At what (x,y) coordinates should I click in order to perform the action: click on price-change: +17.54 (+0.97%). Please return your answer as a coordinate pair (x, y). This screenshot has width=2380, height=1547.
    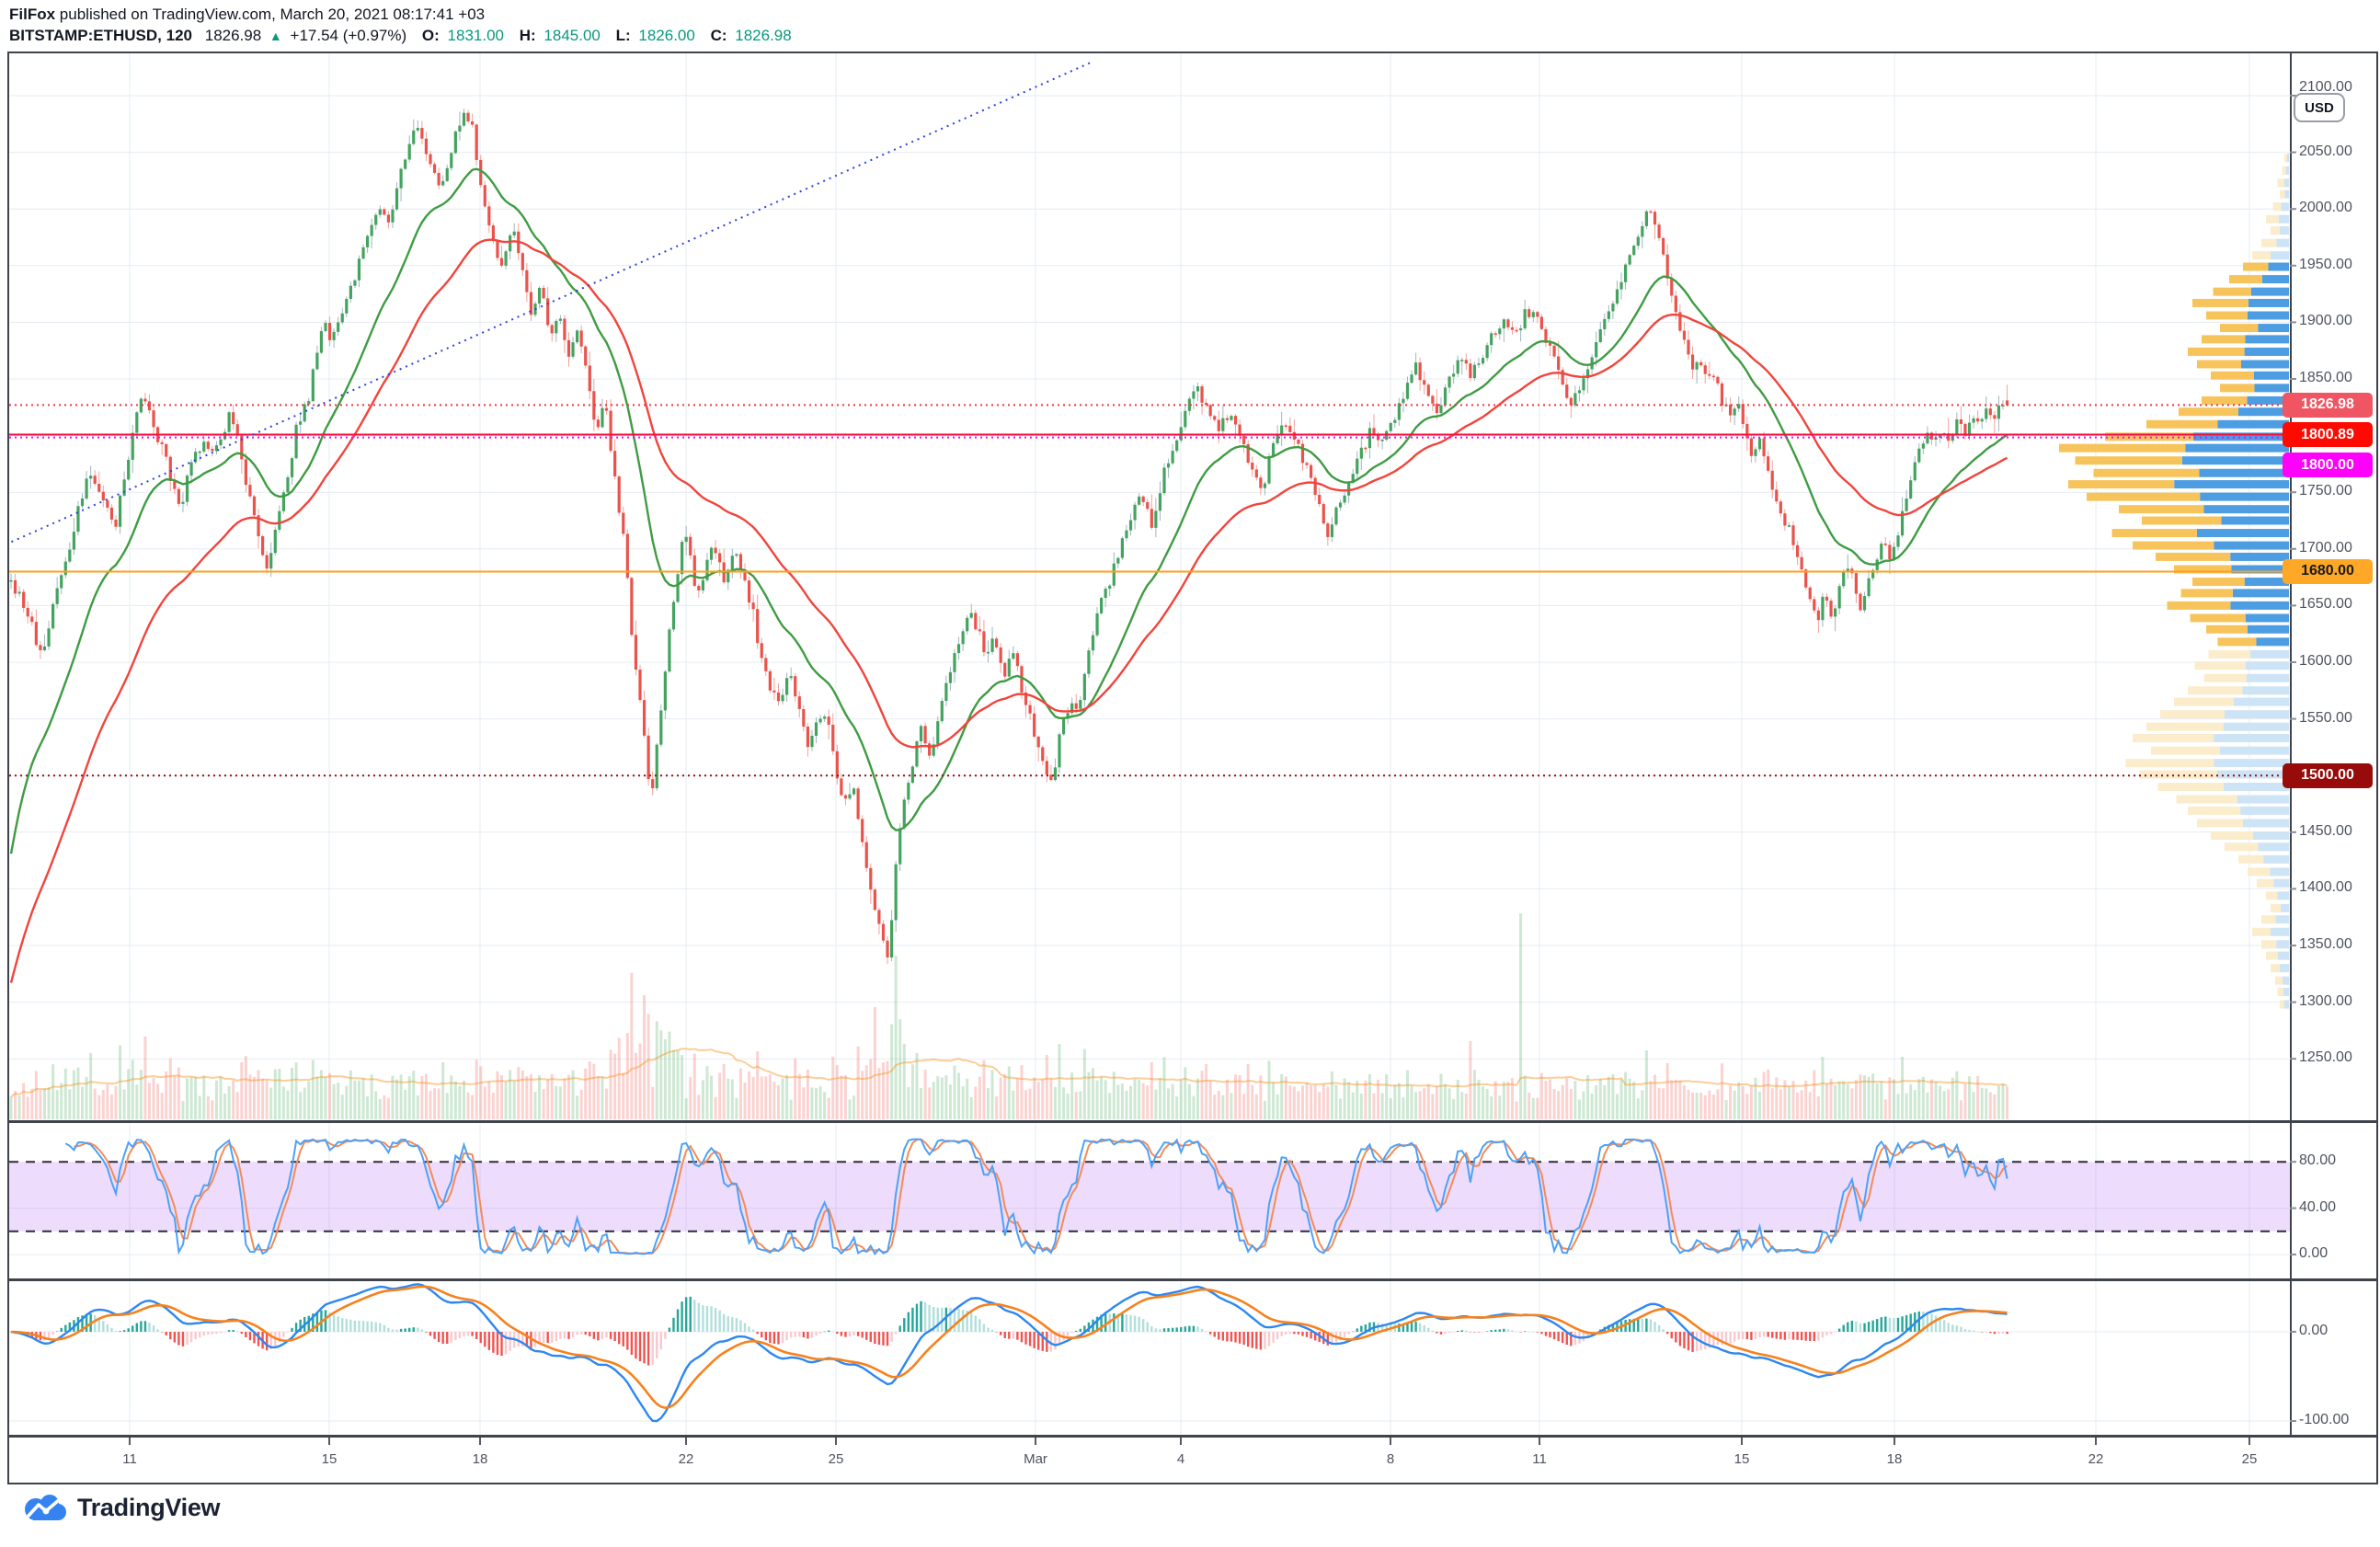
    Looking at the image, I should click on (348, 35).